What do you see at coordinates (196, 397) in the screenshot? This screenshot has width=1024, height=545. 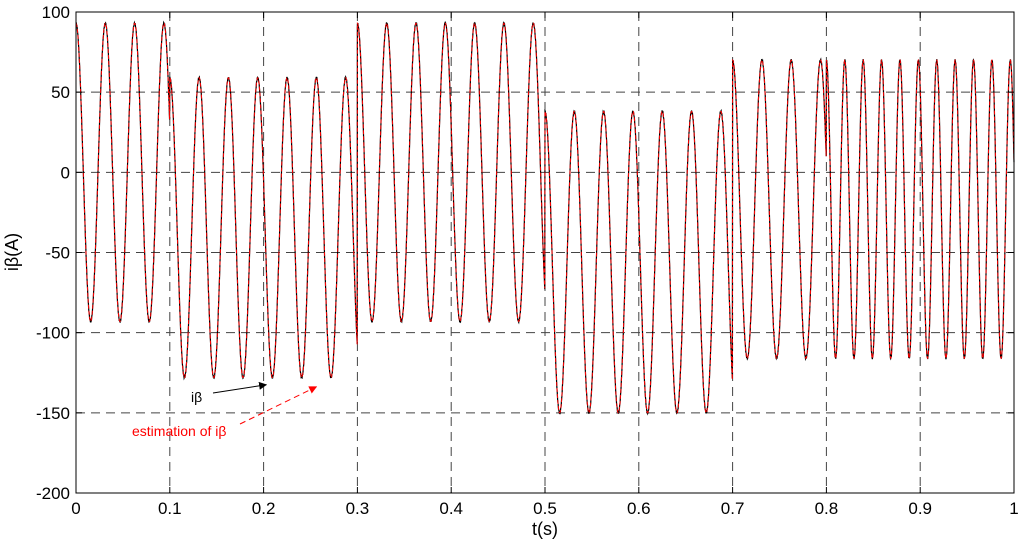 I see `annotation-label-ibeta: iβ` at bounding box center [196, 397].